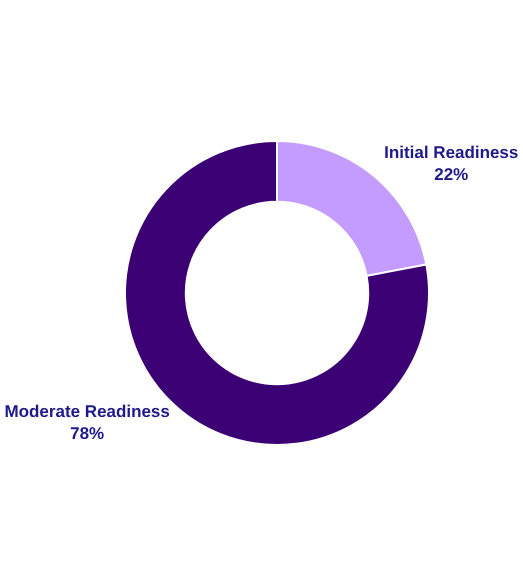 This screenshot has height=586, width=523. I want to click on data-label: 78%, so click(87, 433).